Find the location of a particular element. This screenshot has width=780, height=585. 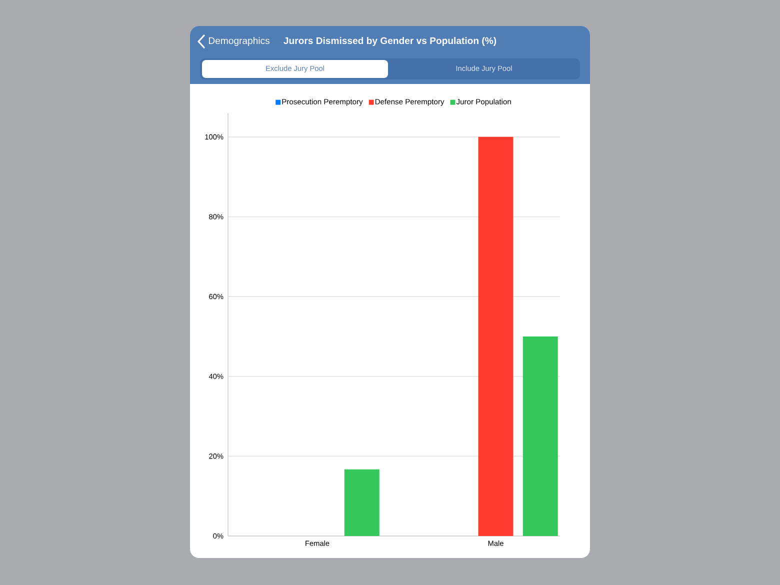

text: Demographics is located at coordinates (239, 41).